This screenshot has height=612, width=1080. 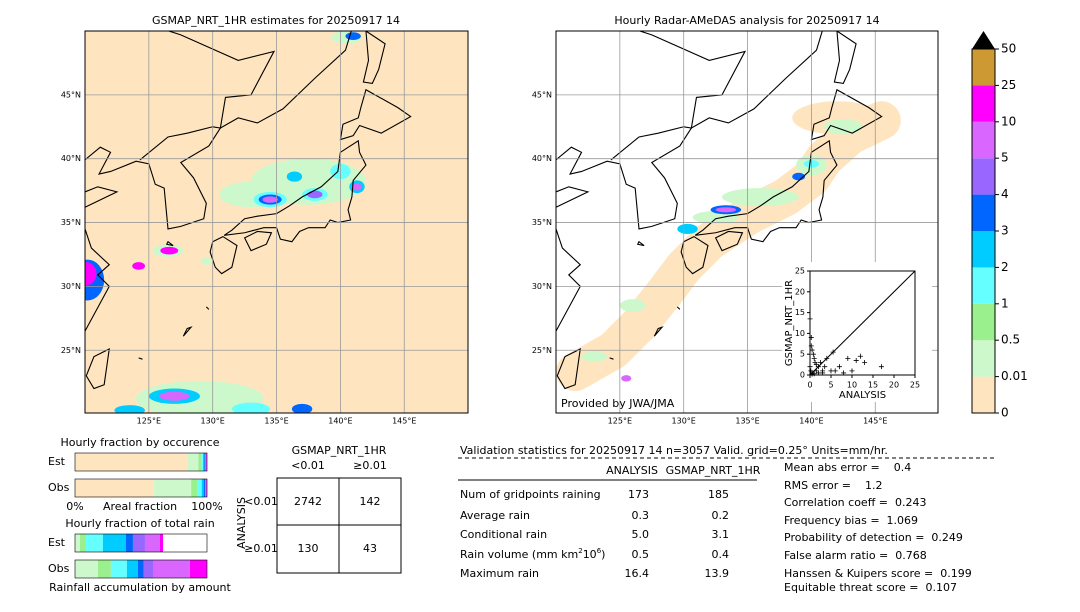 I want to click on row-label: Conditional rain, so click(x=503, y=534).